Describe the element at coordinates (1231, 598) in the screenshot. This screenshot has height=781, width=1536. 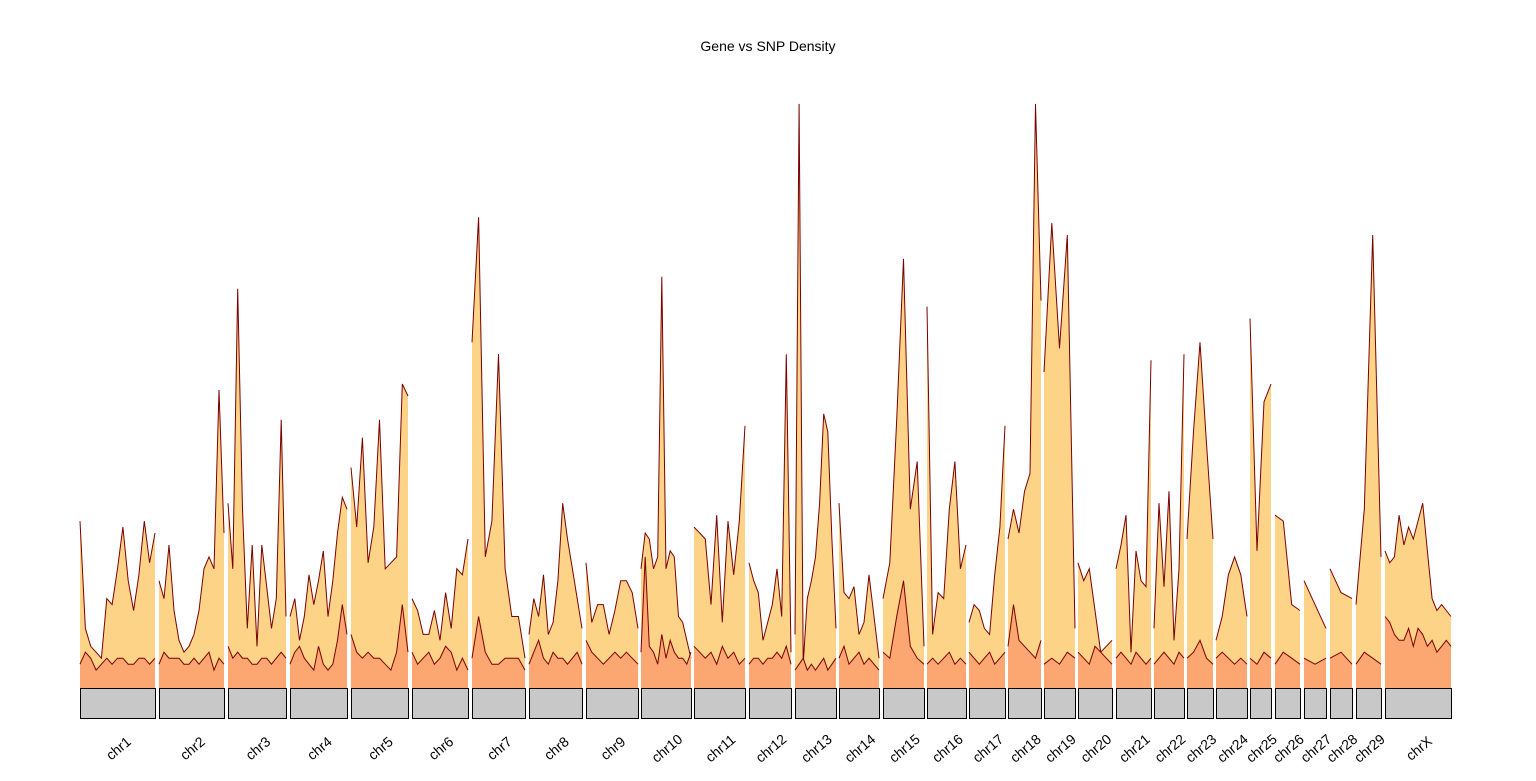
I see `snp-density-area-chr24-line` at that location.